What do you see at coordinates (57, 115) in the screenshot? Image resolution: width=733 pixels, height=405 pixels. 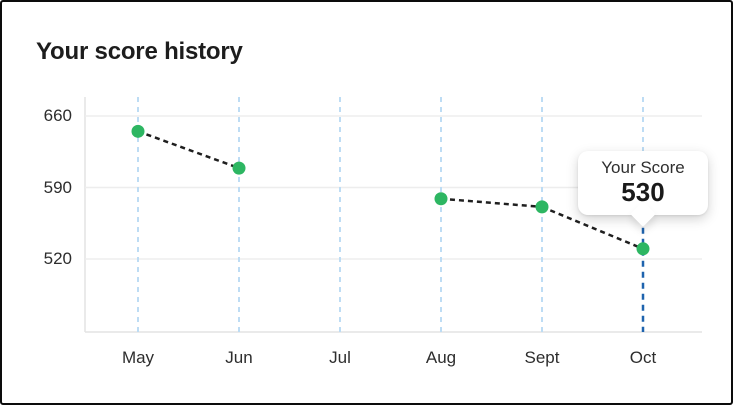 I see `y-axis-label-660: 660` at bounding box center [57, 115].